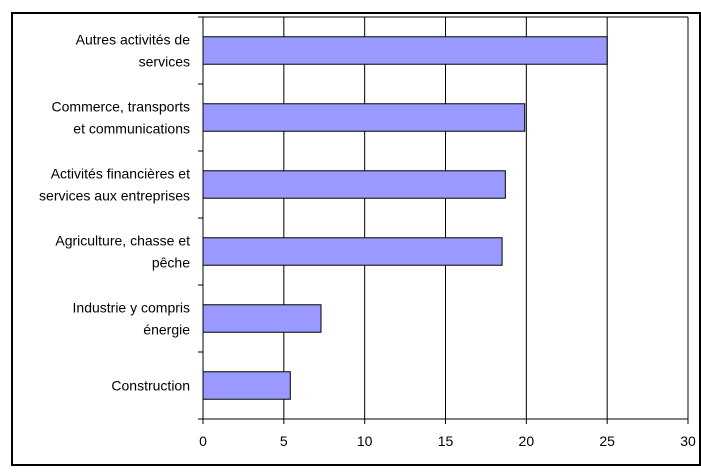 Image resolution: width=701 pixels, height=472 pixels. I want to click on category-label: Agriculture, chasse et, so click(122, 241).